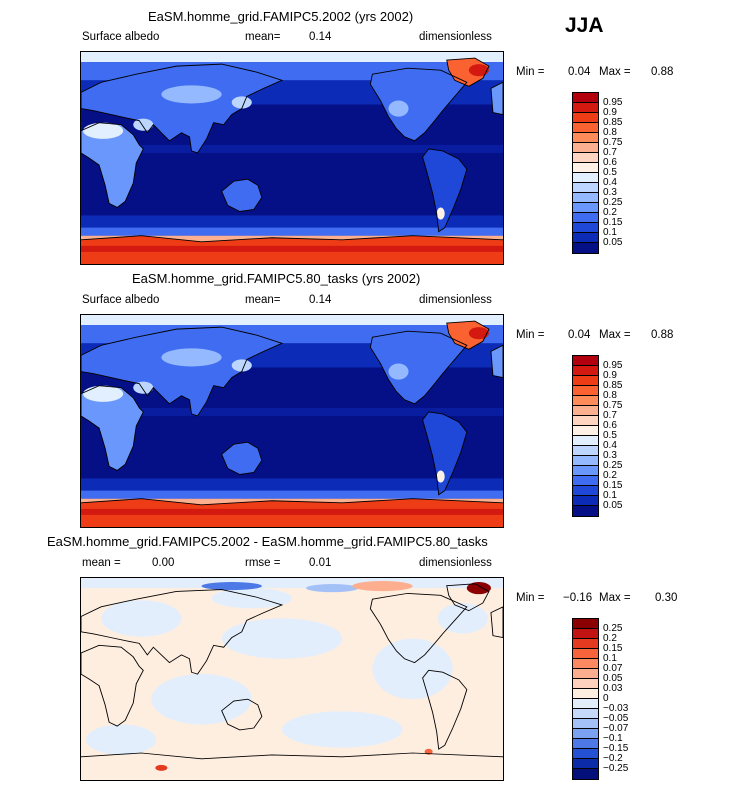  Describe the element at coordinates (610, 495) in the screenshot. I see `panel-2-colorbar-tick: 0.1` at that location.